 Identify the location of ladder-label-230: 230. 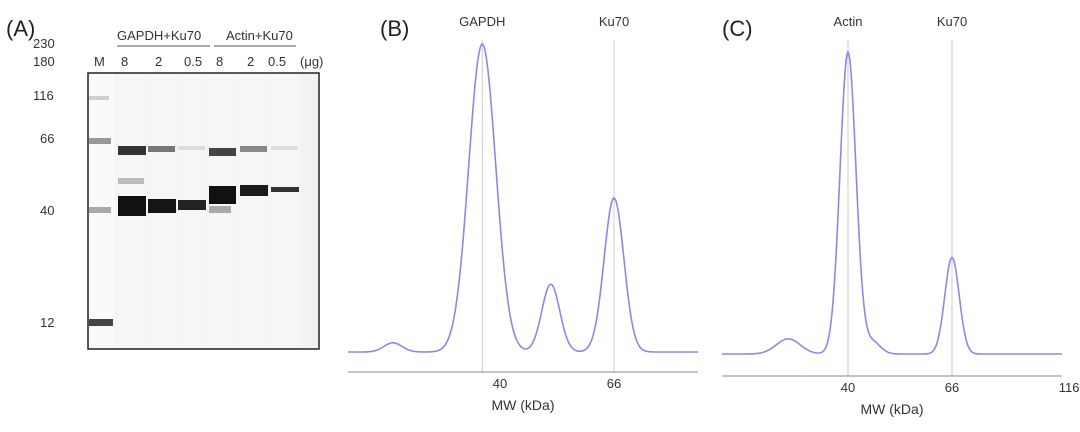
(44, 43).